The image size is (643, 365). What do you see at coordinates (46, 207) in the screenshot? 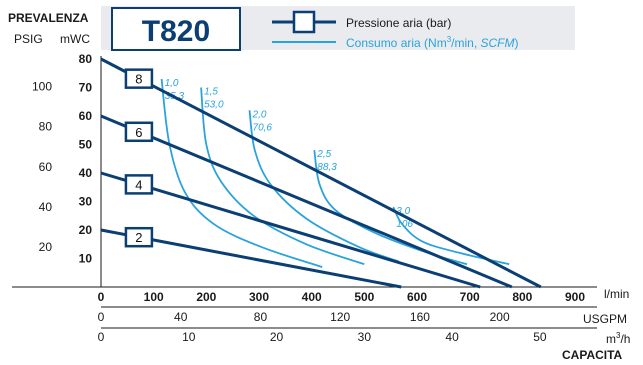
I see `y-tick-psig-label: 40` at bounding box center [46, 207].